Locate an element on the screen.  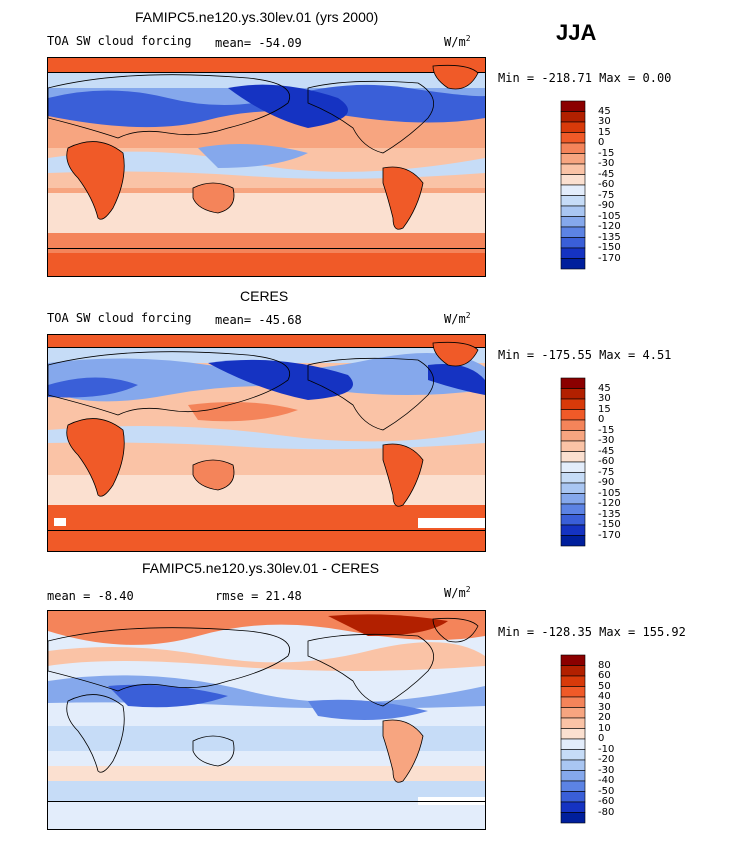
panel3-title: FAMIPC5.ne120.ys.30lev.01 - CERES is located at coordinates (261, 568).